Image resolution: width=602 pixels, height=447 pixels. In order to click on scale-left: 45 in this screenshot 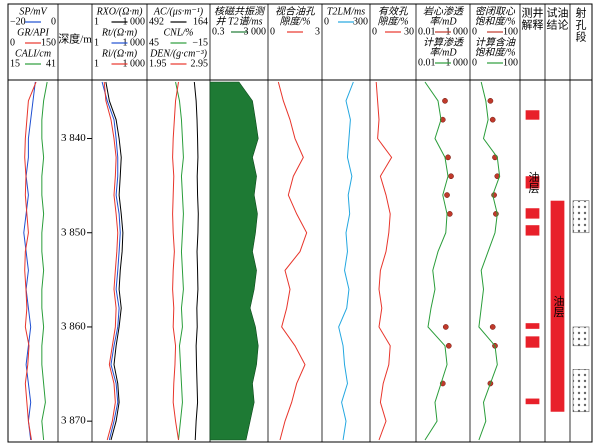, I will do `click(154, 42)`.